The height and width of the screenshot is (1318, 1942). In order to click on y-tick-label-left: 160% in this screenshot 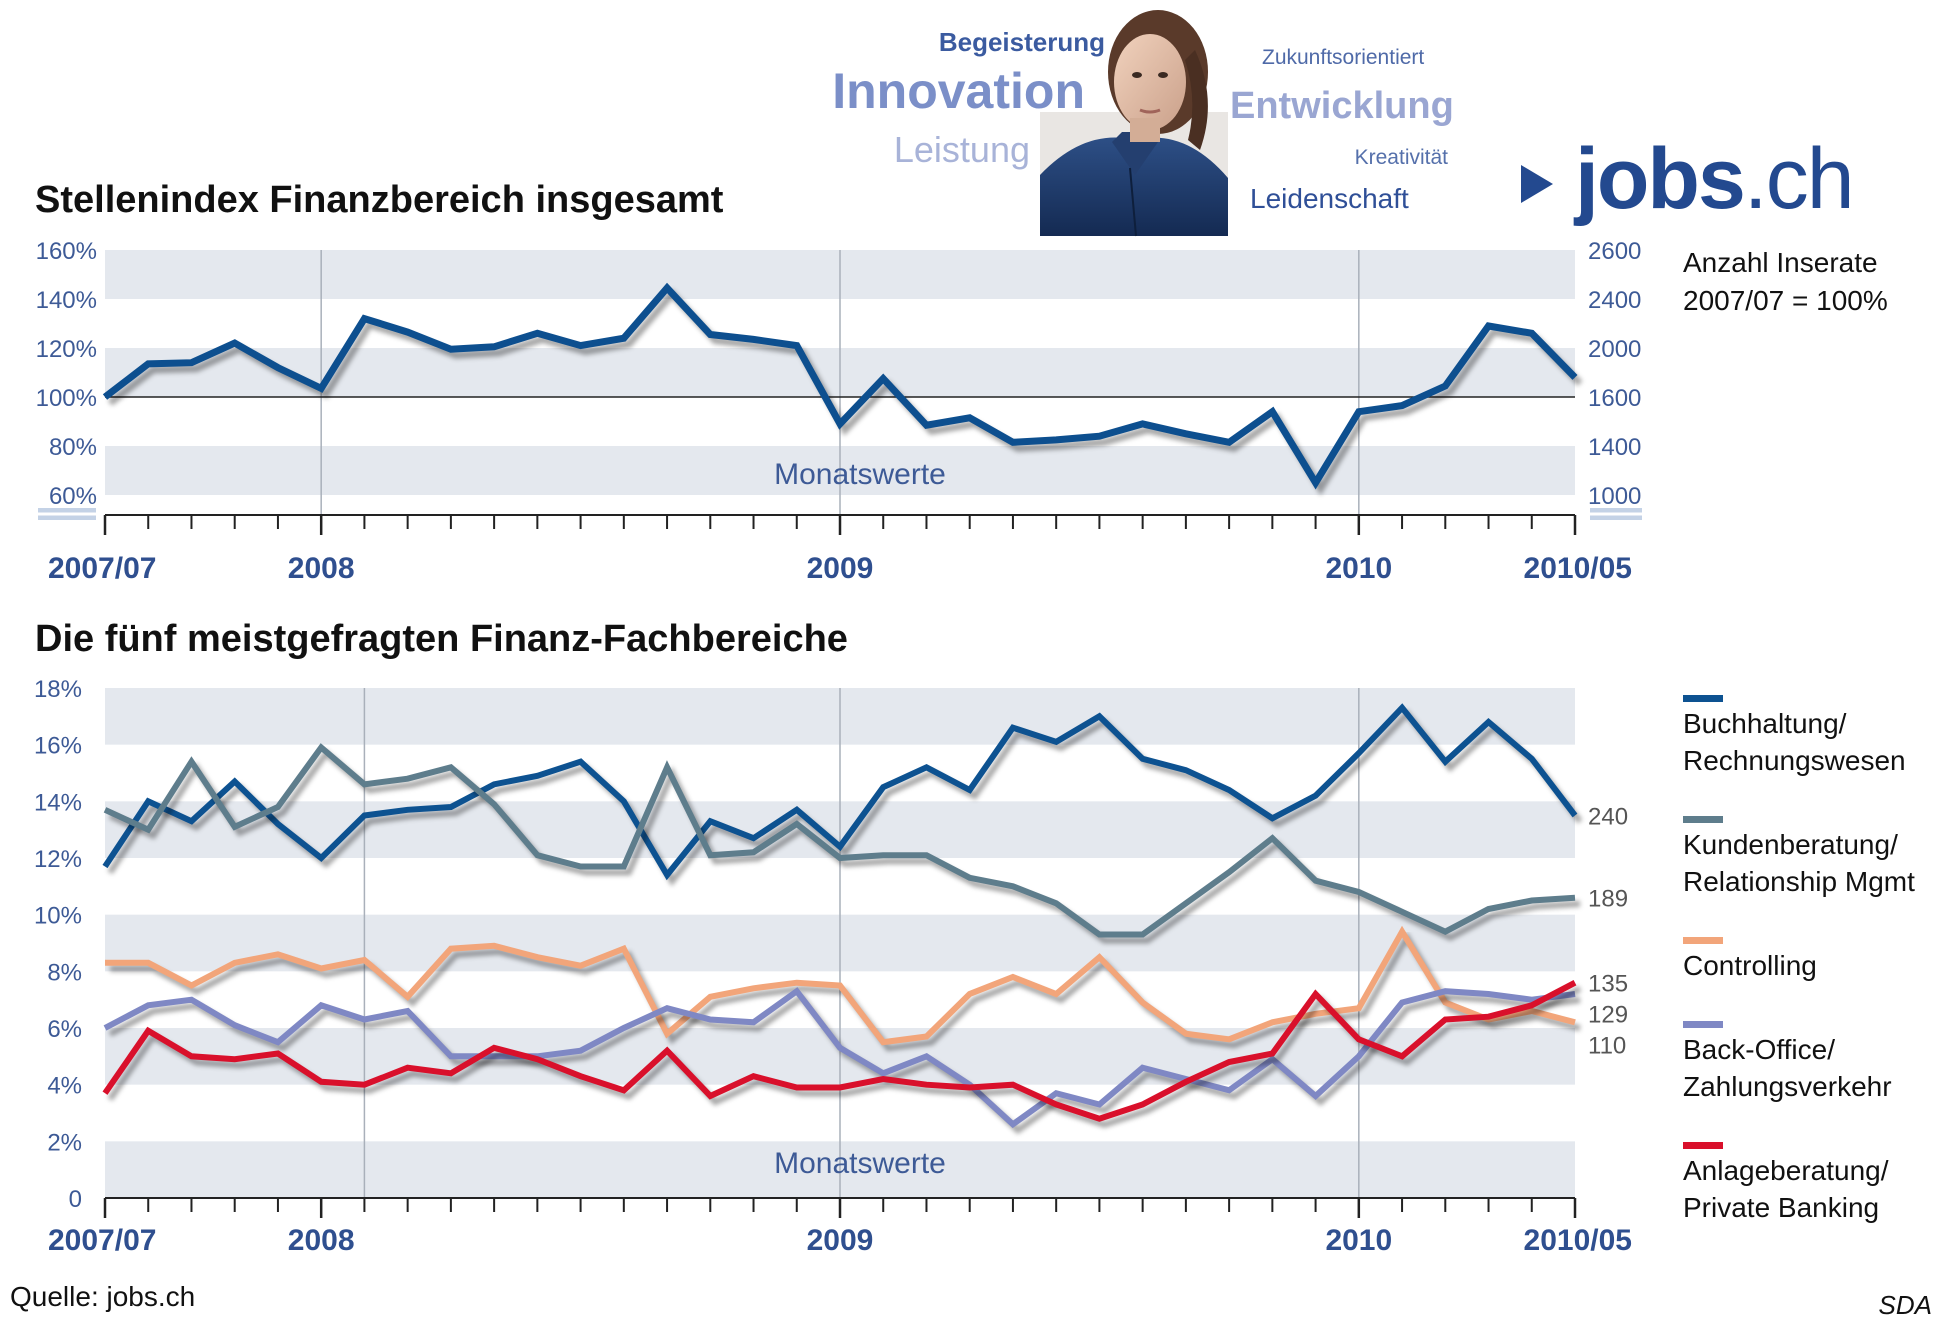, I will do `click(66, 251)`.